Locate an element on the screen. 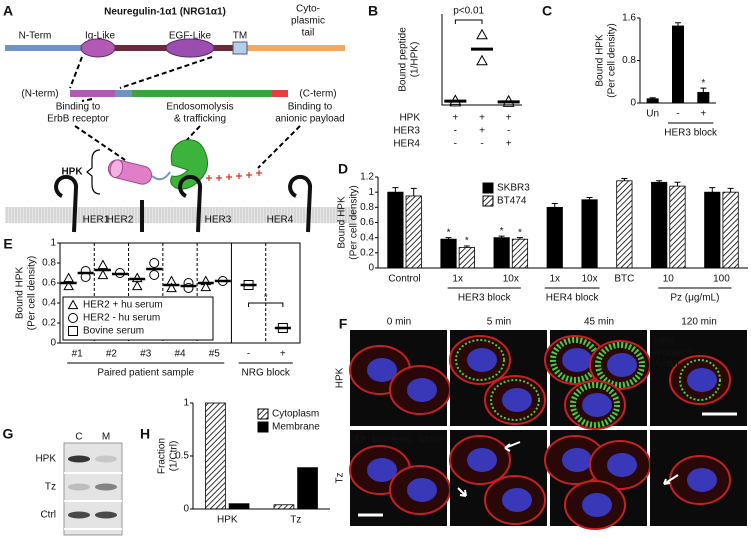  y-axis-label: (1/HPK) is located at coordinates (415, 60).